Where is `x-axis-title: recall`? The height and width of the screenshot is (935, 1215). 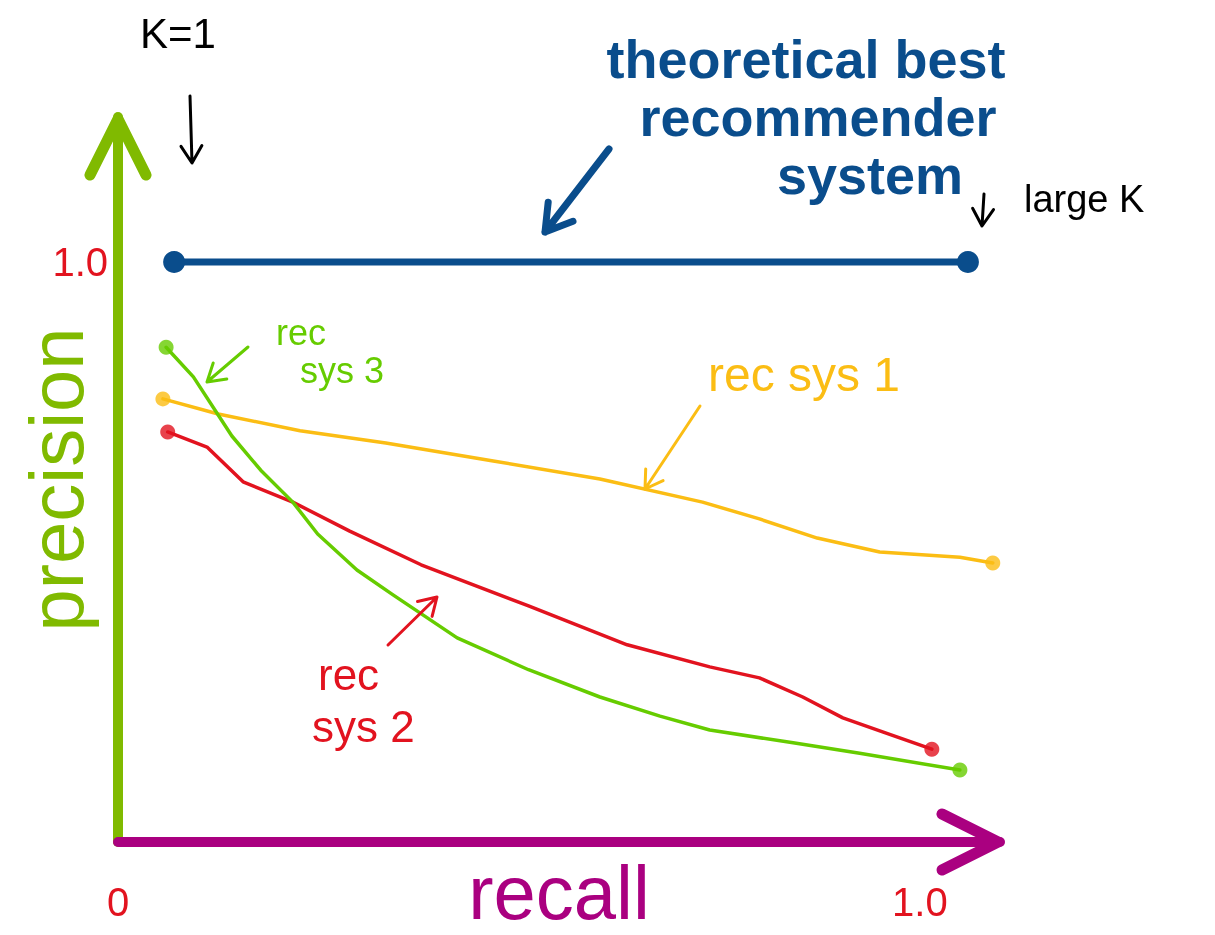 x-axis-title: recall is located at coordinates (559, 892).